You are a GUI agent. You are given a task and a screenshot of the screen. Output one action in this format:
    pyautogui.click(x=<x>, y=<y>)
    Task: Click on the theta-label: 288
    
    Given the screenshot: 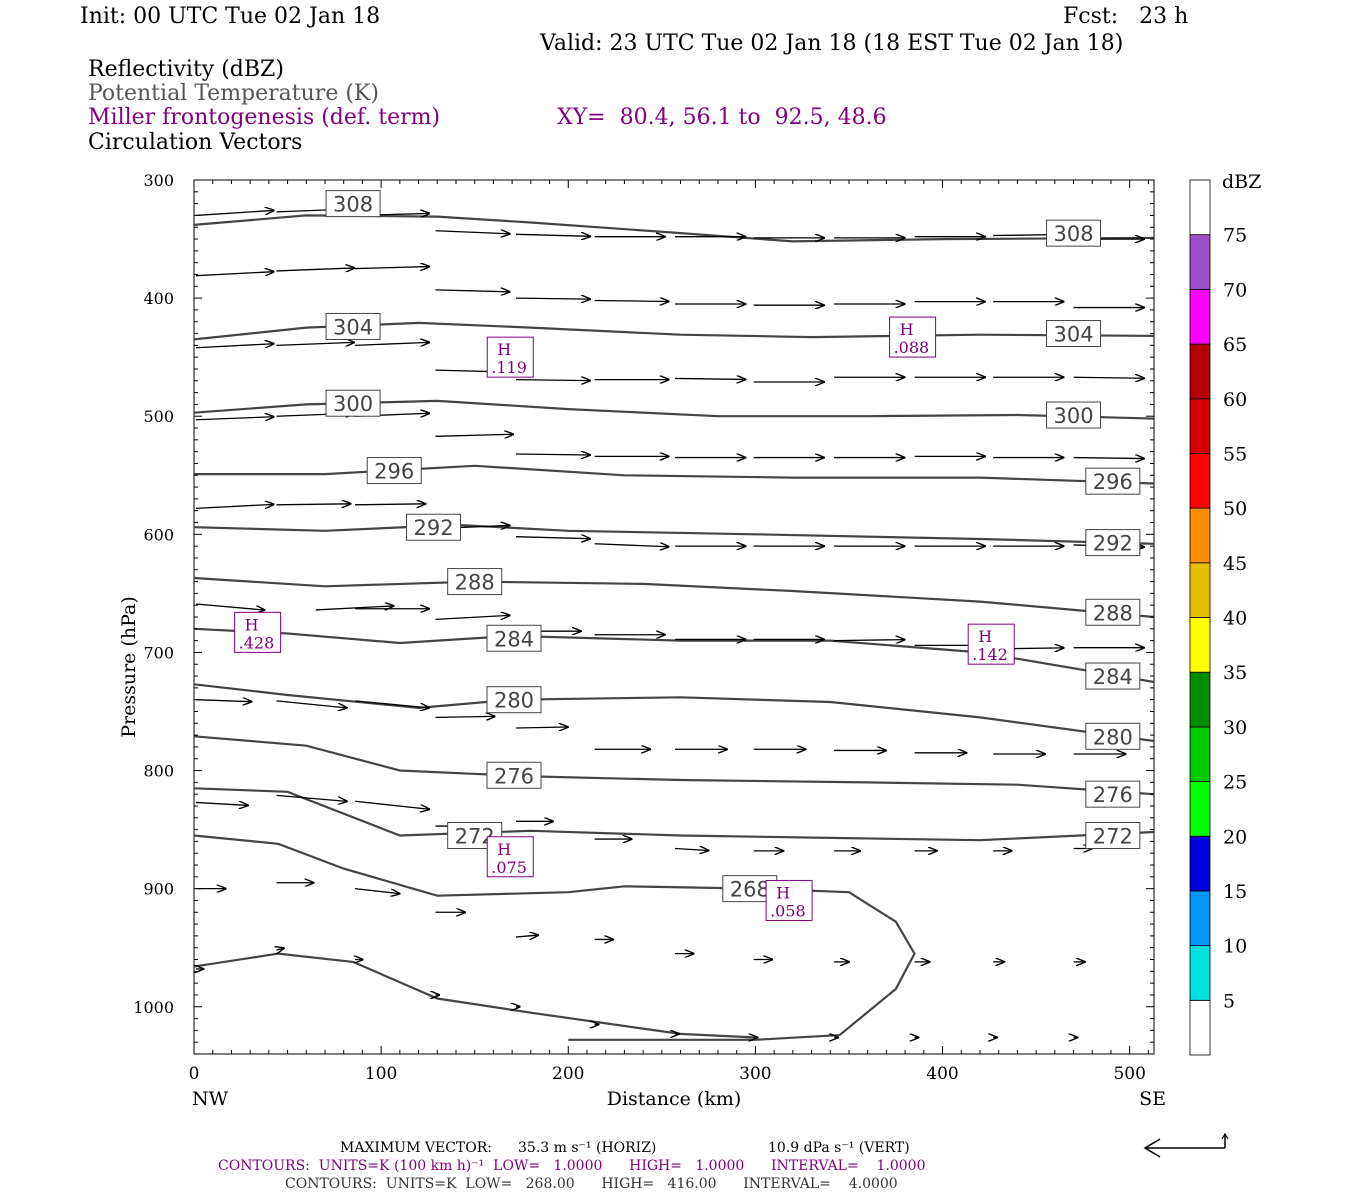 What is the action you would take?
    pyautogui.click(x=475, y=583)
    